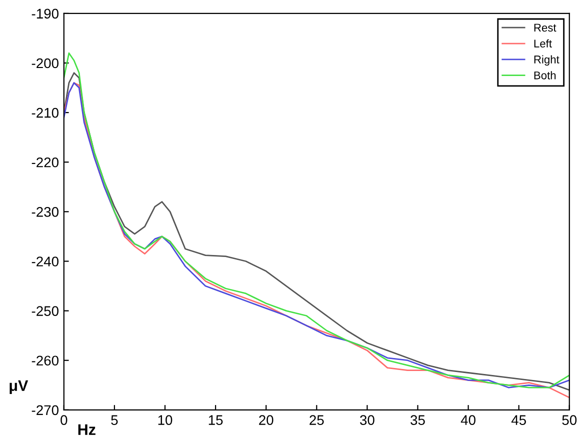 This screenshot has height=448, width=581. I want to click on y-axis-title: μV, so click(19, 387).